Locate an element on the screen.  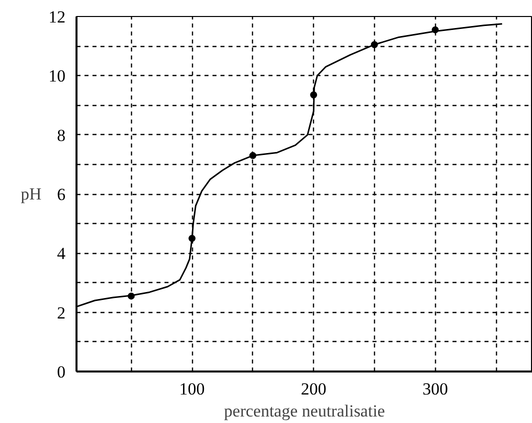
y-tick-label: 6 is located at coordinates (61, 194).